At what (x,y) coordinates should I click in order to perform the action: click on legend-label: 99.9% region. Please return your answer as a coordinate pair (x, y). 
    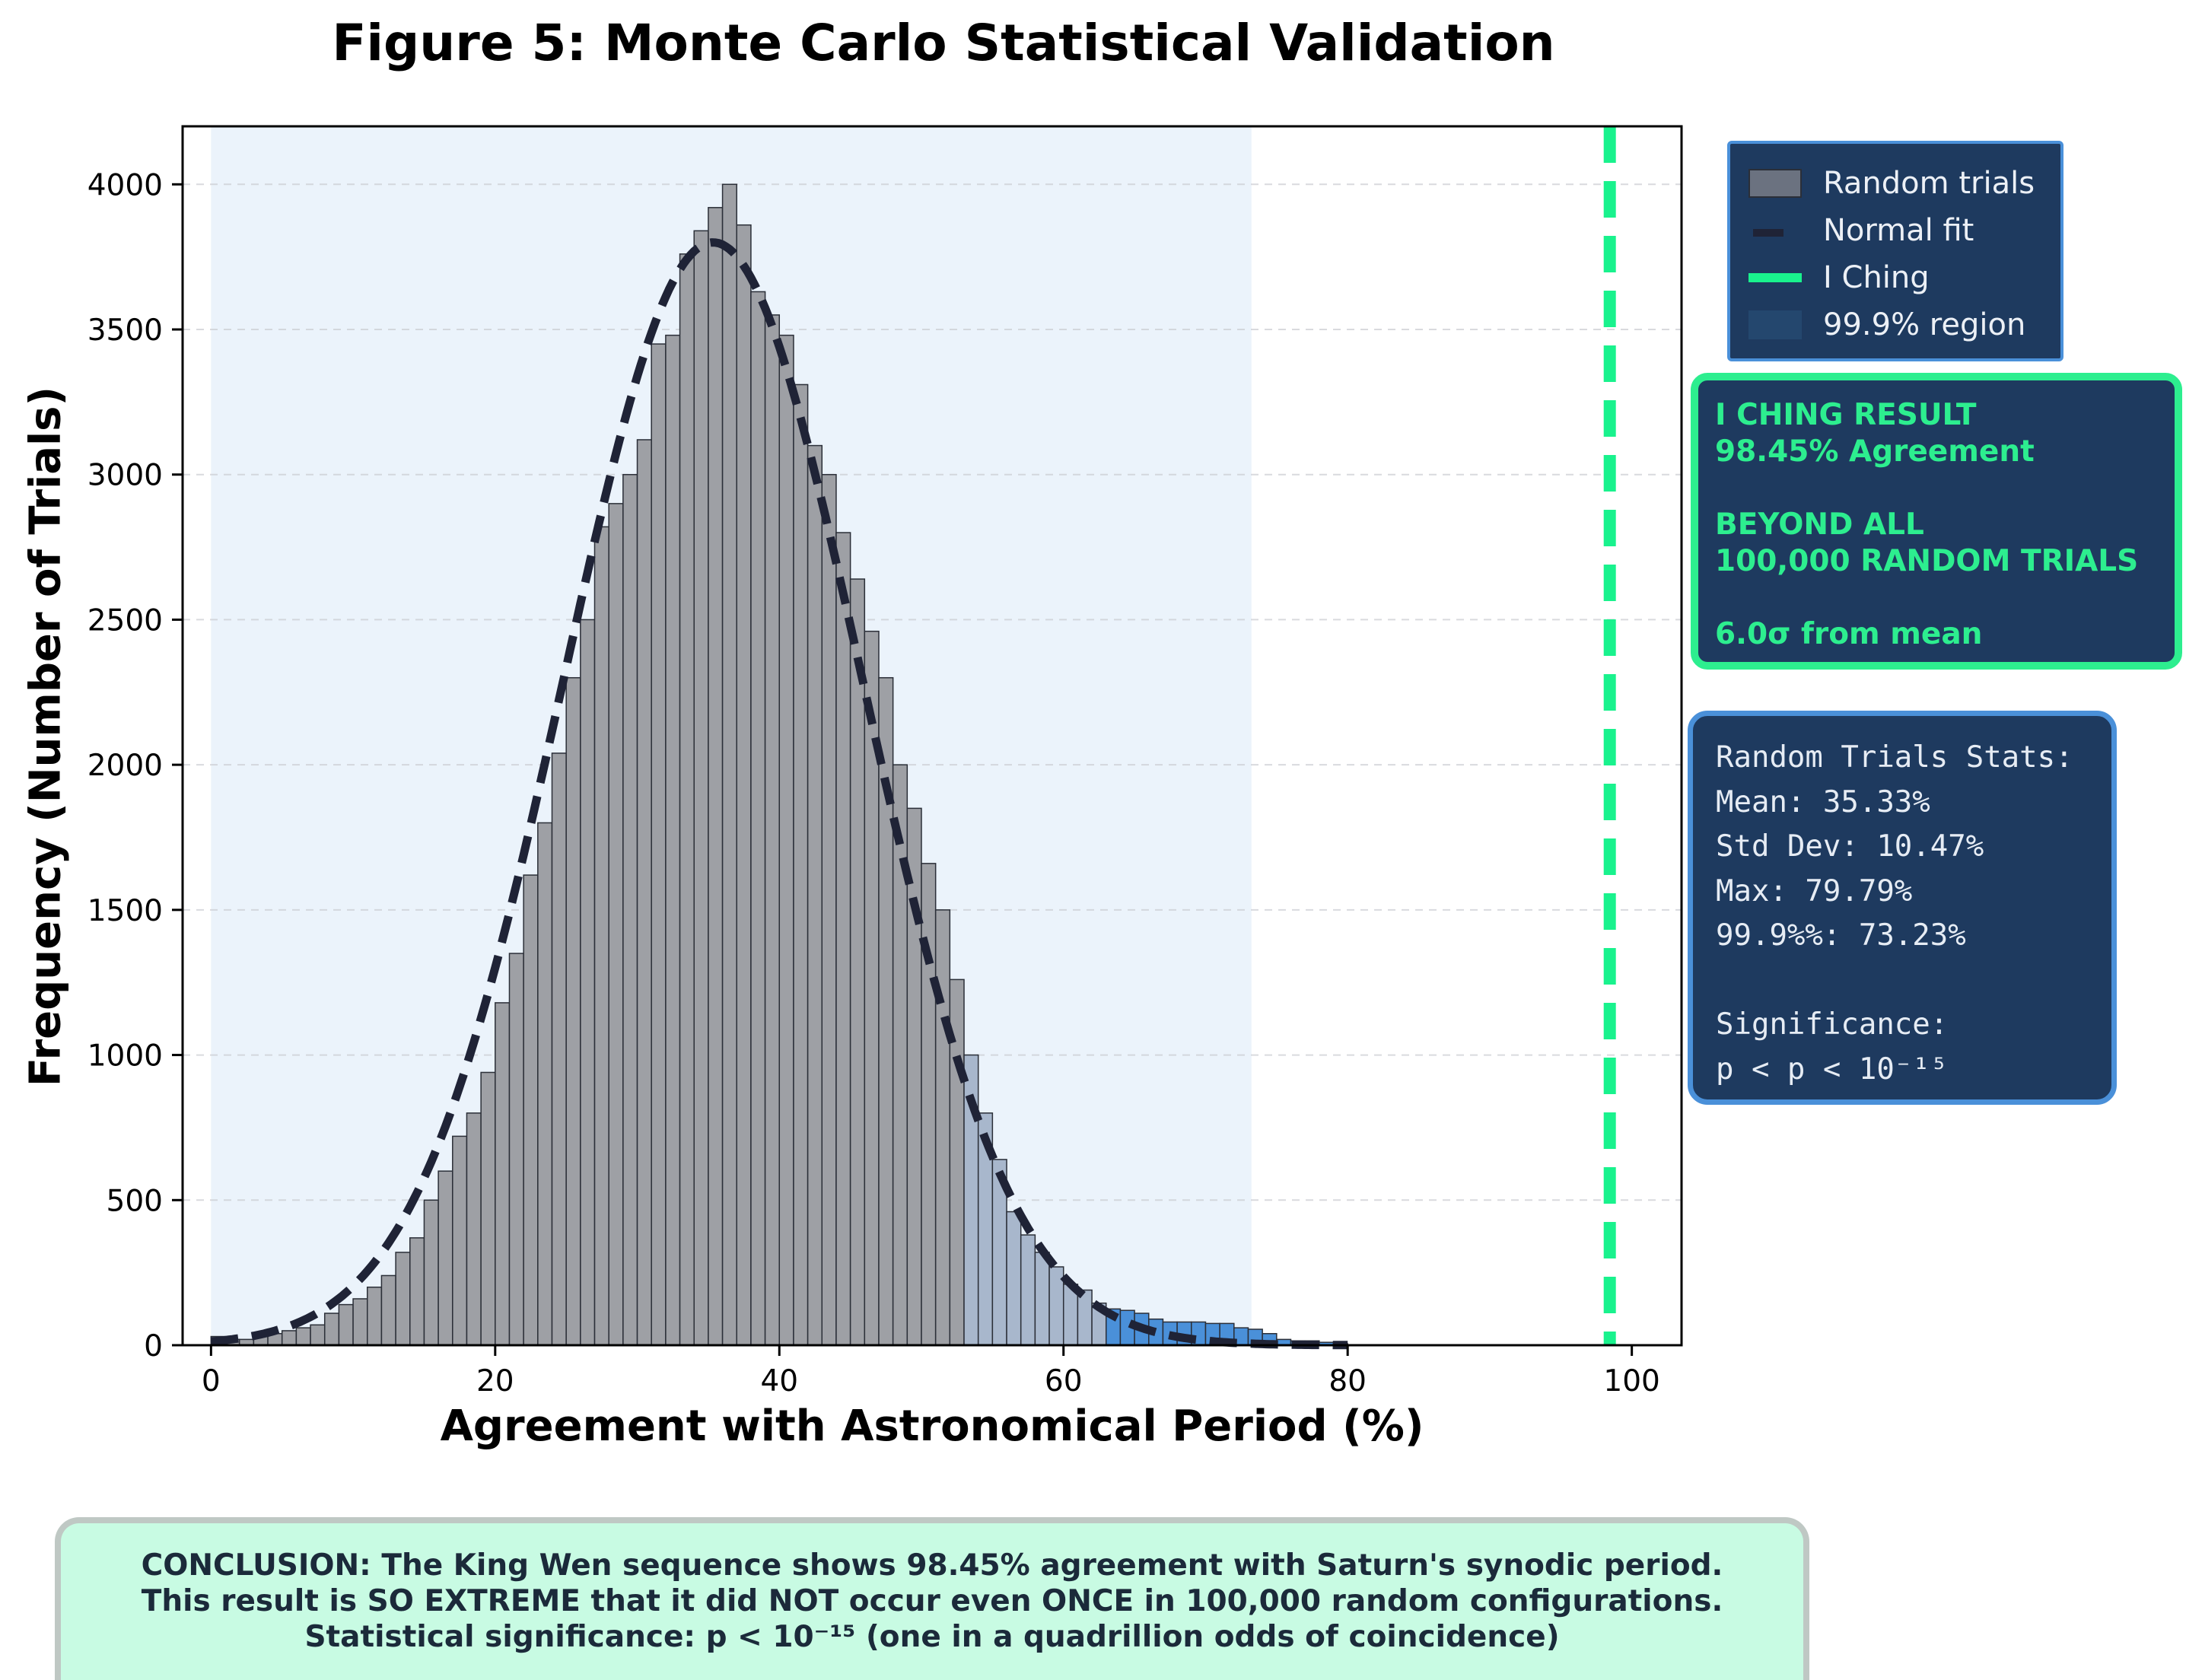
    Looking at the image, I should click on (1924, 324).